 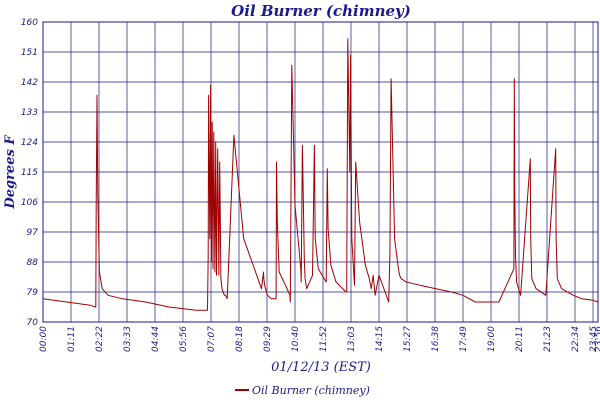 I want to click on x-tick-label: 13:03, so click(x=352, y=339).